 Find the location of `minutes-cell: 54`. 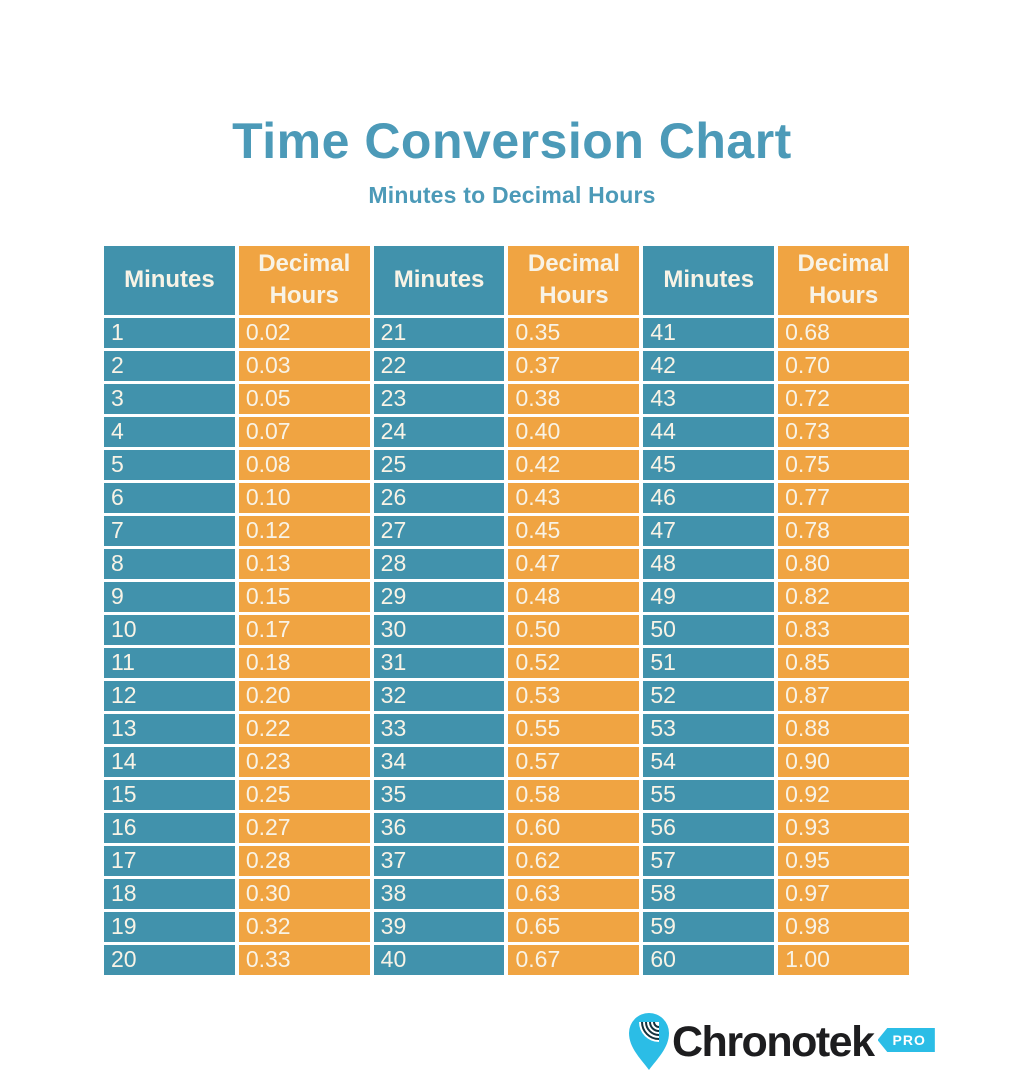

minutes-cell: 54 is located at coordinates (709, 761).